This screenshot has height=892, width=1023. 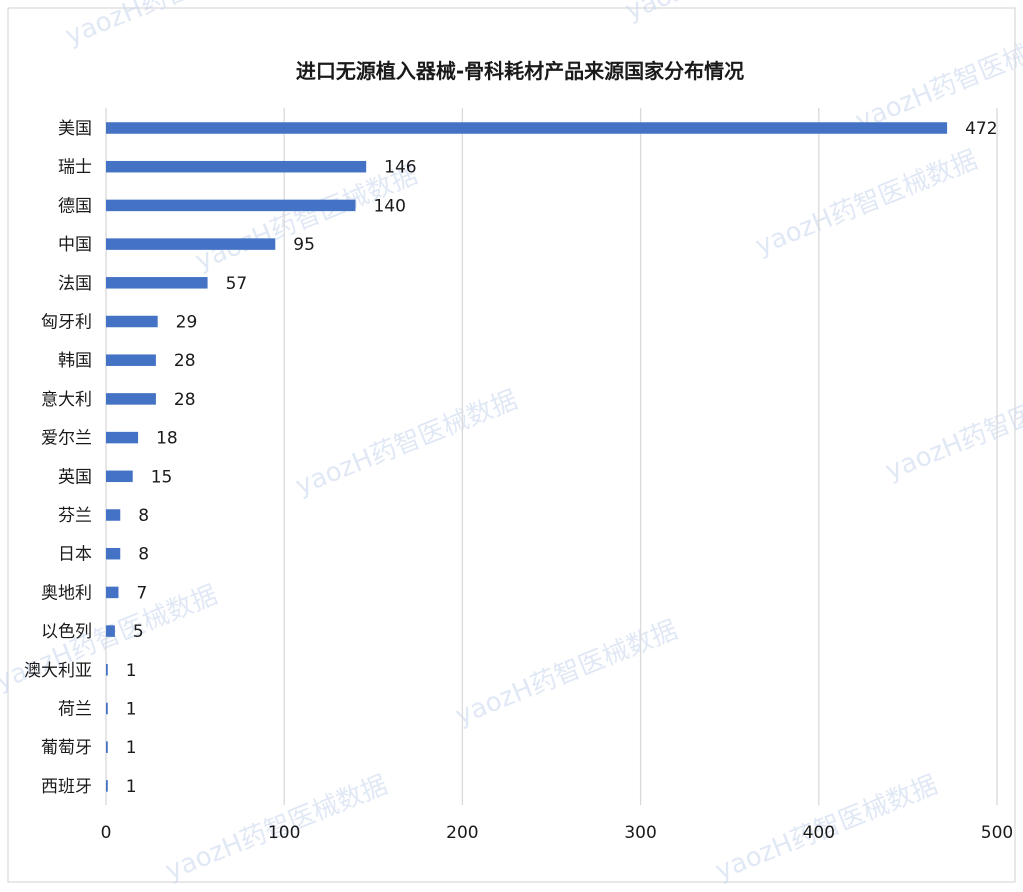 What do you see at coordinates (981, 129) in the screenshot?
I see `data-label: 472` at bounding box center [981, 129].